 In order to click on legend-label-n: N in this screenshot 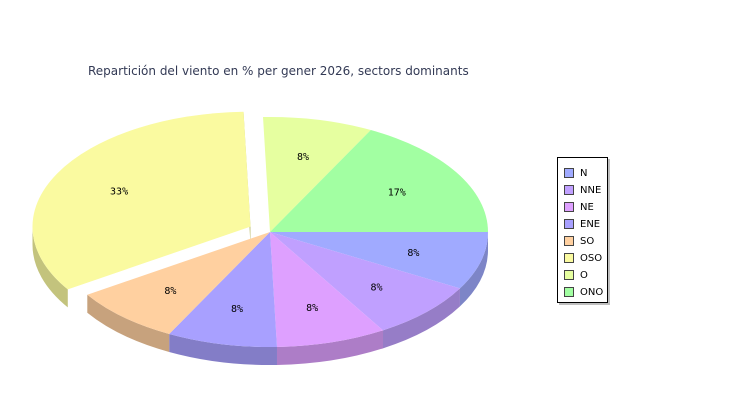, I will do `click(584, 173)`.